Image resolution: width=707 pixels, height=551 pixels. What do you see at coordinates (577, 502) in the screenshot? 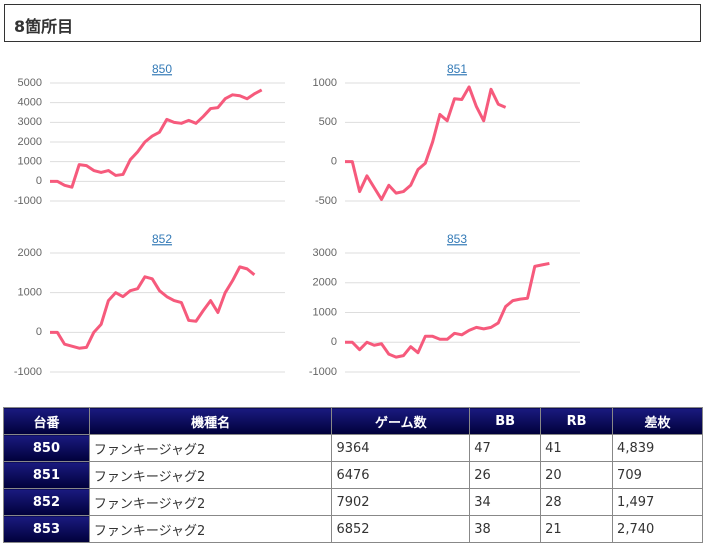
I see `cell: 28` at bounding box center [577, 502].